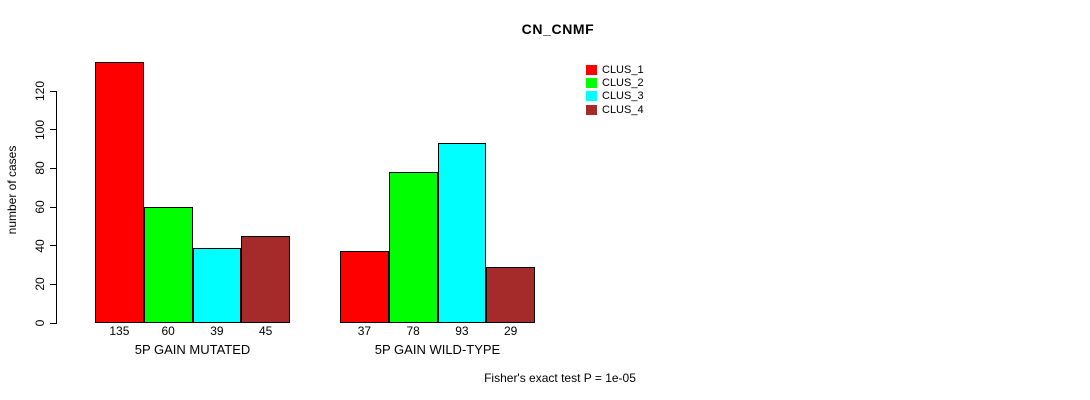  What do you see at coordinates (560, 378) in the screenshot?
I see `stat-annotation: Fisher's exact test P = 1e-05` at bounding box center [560, 378].